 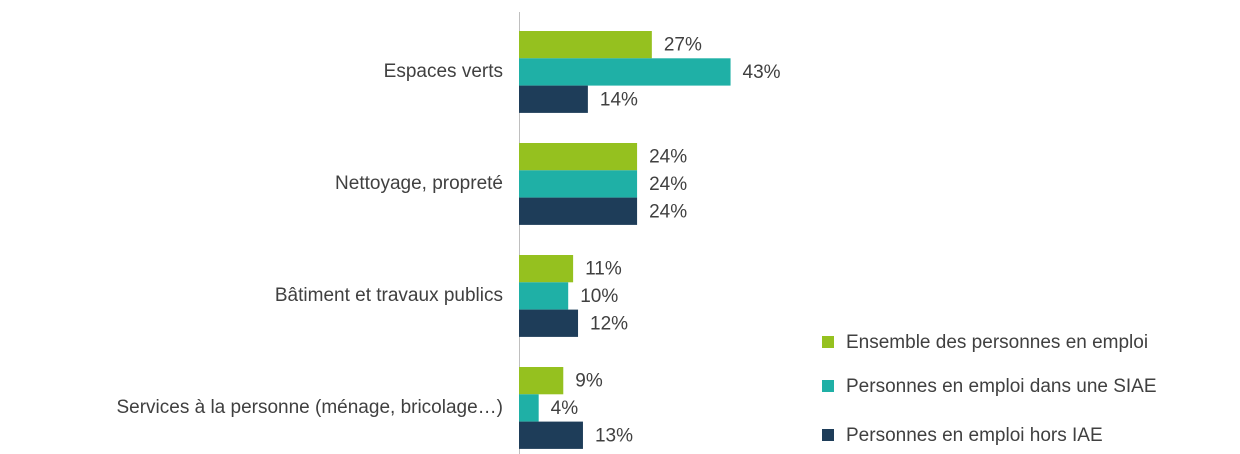 What do you see at coordinates (683, 45) in the screenshot?
I see `value-label: 27%` at bounding box center [683, 45].